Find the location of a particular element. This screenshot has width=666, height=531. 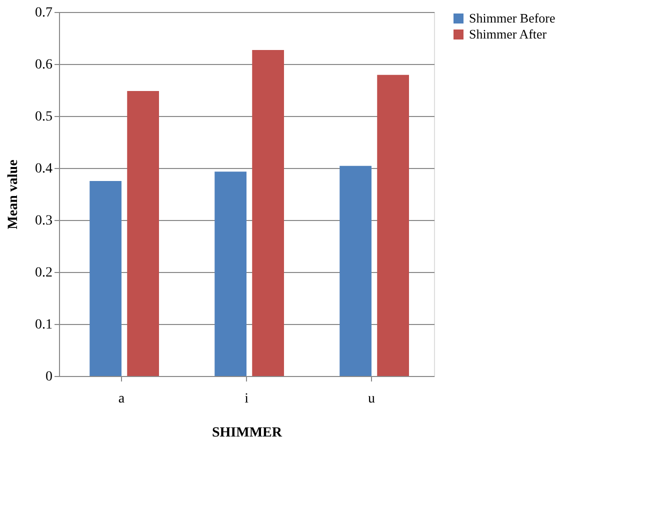

y-tick-label: 0 is located at coordinates (49, 377).